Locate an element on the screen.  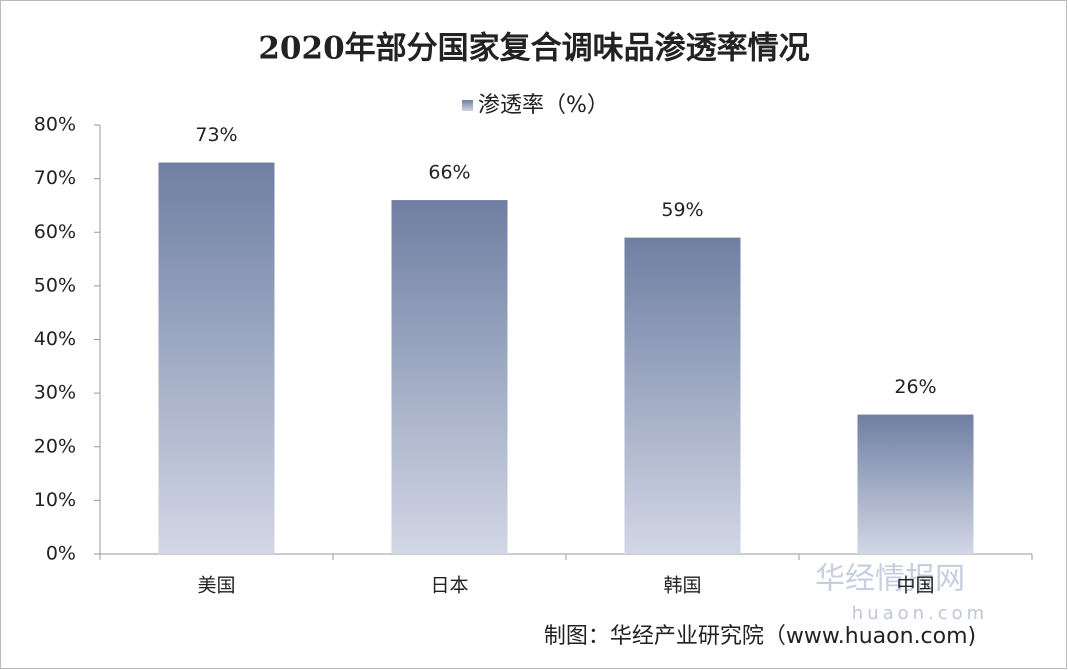
y-tick-label: 60% is located at coordinates (55, 232).